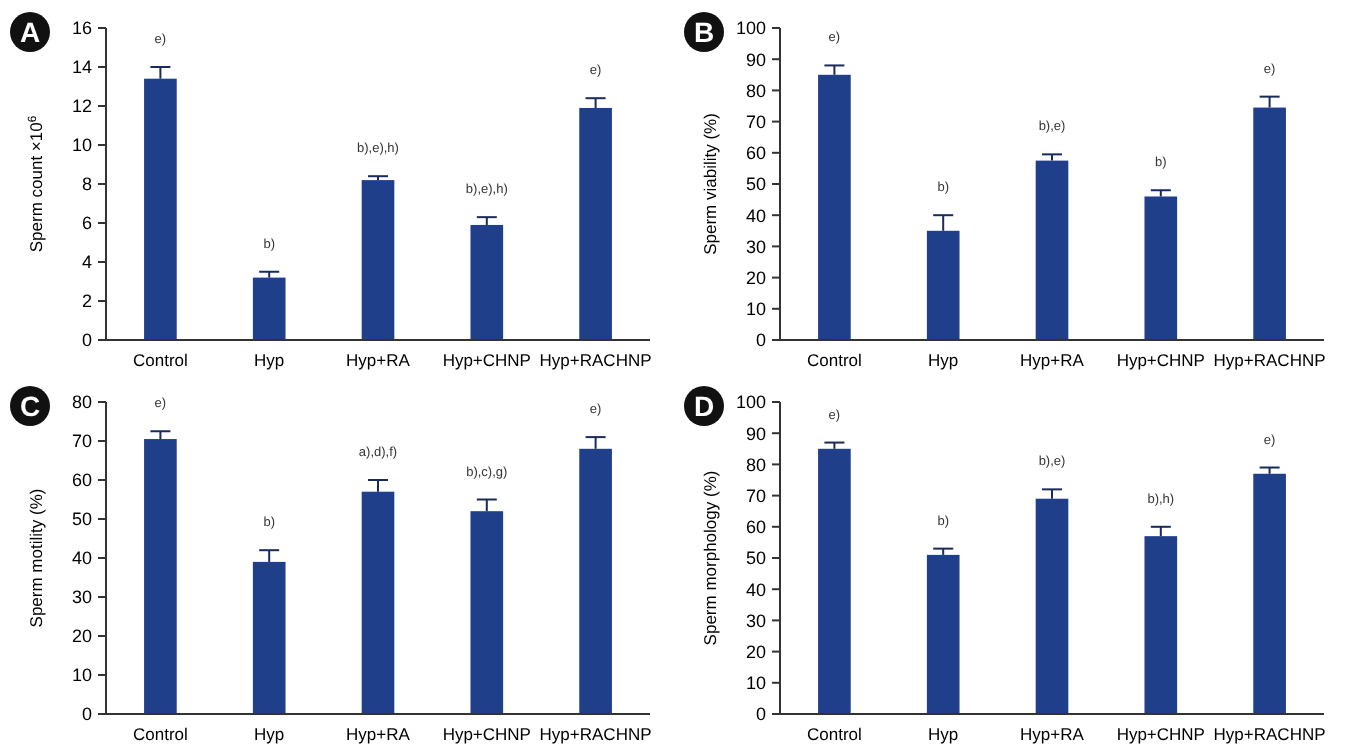 This screenshot has height=748, width=1348. Describe the element at coordinates (704, 406) in the screenshot. I see `chart-title: D` at that location.